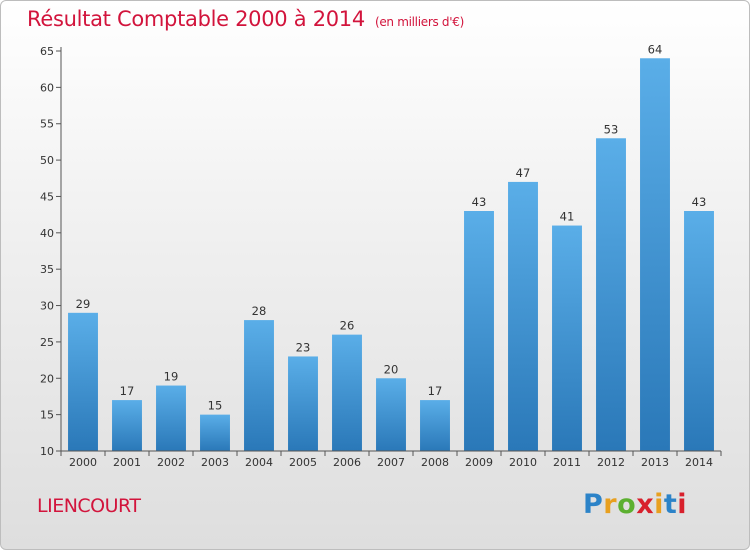  Describe the element at coordinates (655, 49) in the screenshot. I see `bar-value-label: 64` at that location.